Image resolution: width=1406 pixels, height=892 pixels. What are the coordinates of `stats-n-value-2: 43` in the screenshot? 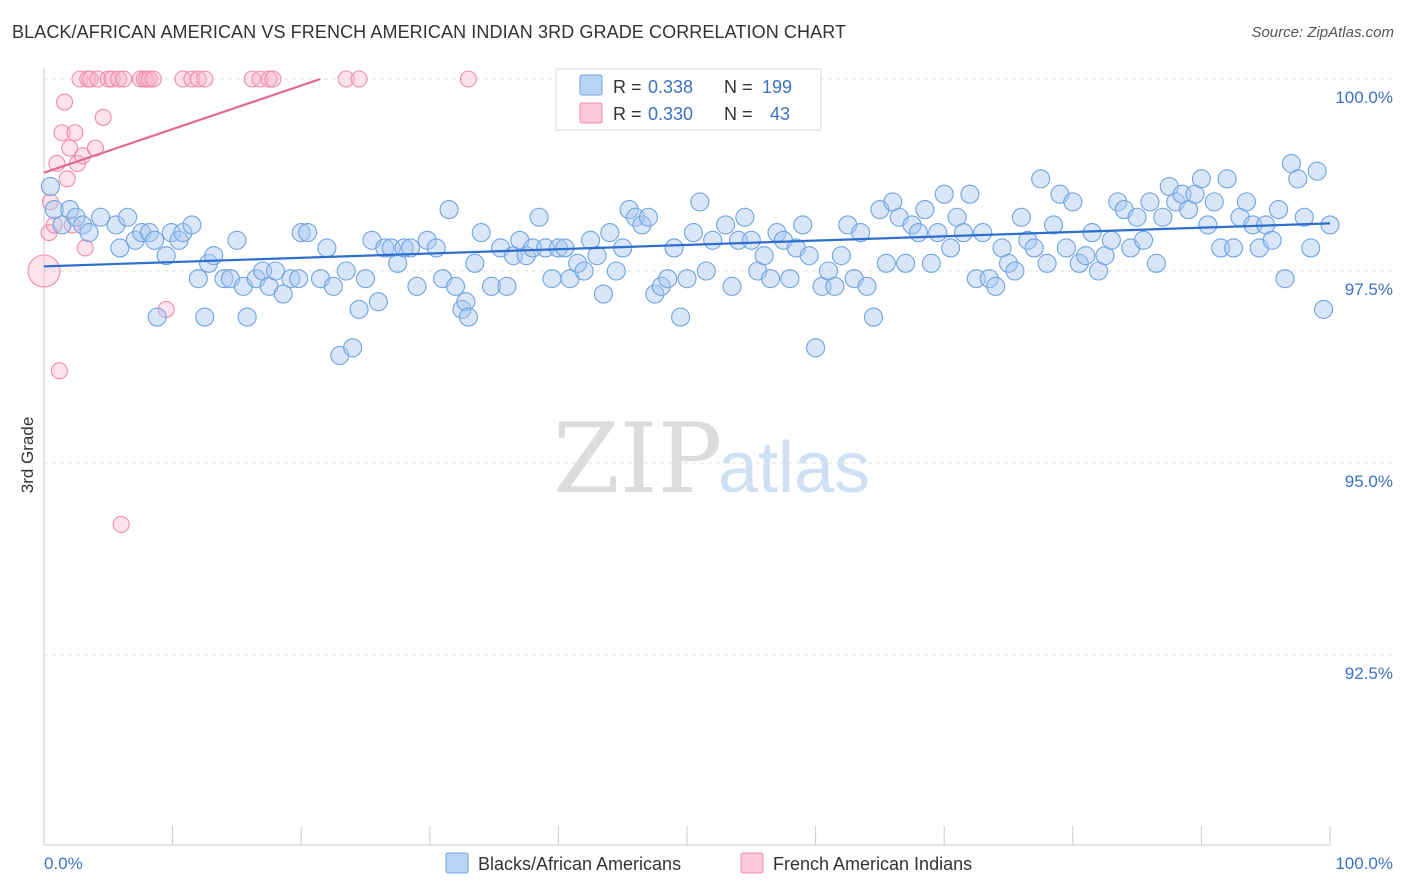 It's located at (780, 114).